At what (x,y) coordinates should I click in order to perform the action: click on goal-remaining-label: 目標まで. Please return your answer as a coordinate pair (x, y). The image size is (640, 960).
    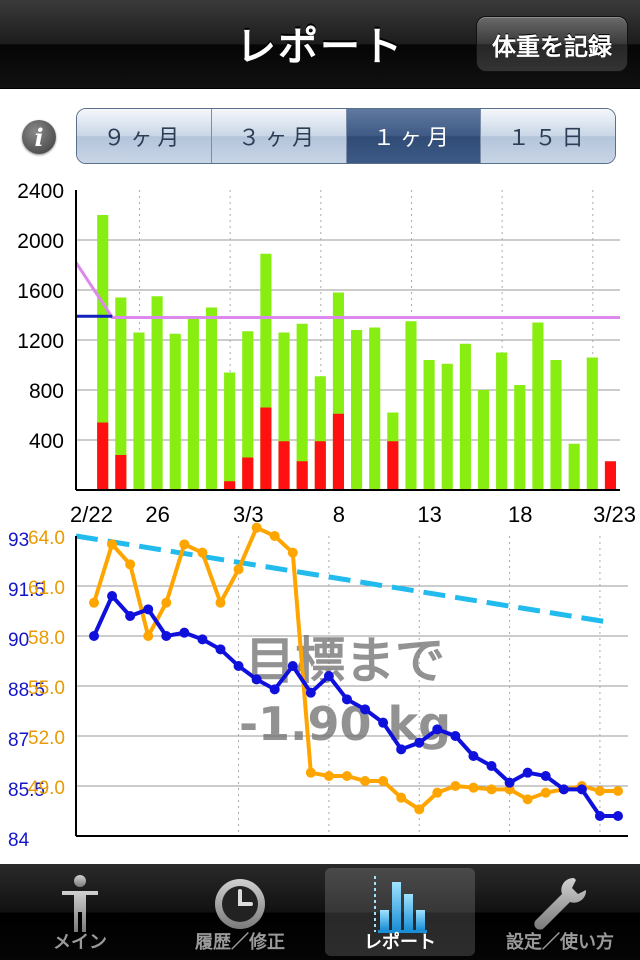
    Looking at the image, I should click on (345, 661).